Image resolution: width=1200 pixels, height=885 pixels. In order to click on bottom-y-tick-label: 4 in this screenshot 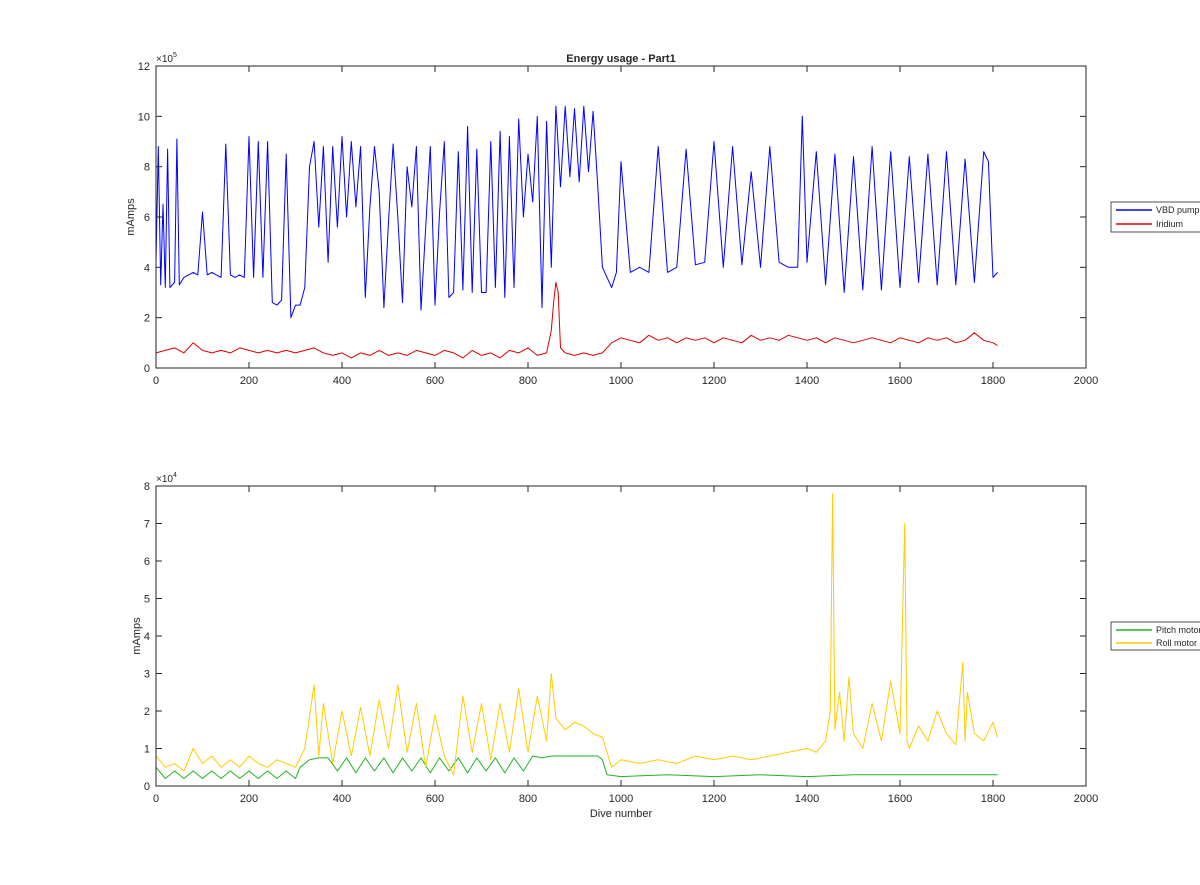, I will do `click(147, 637)`.